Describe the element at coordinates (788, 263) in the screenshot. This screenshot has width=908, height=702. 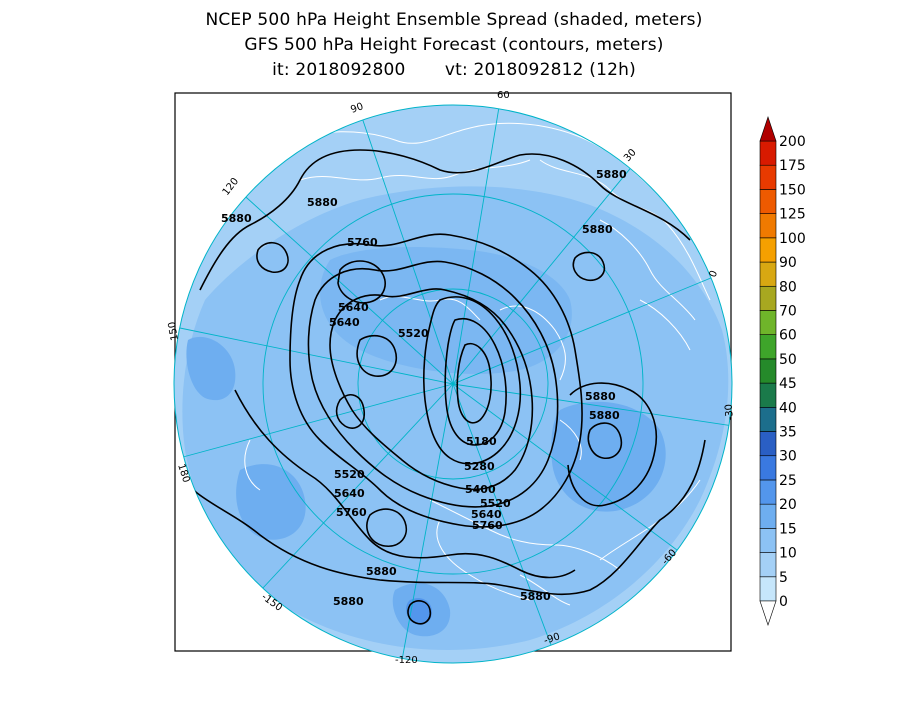
I see `colorbar-label: 90` at that location.